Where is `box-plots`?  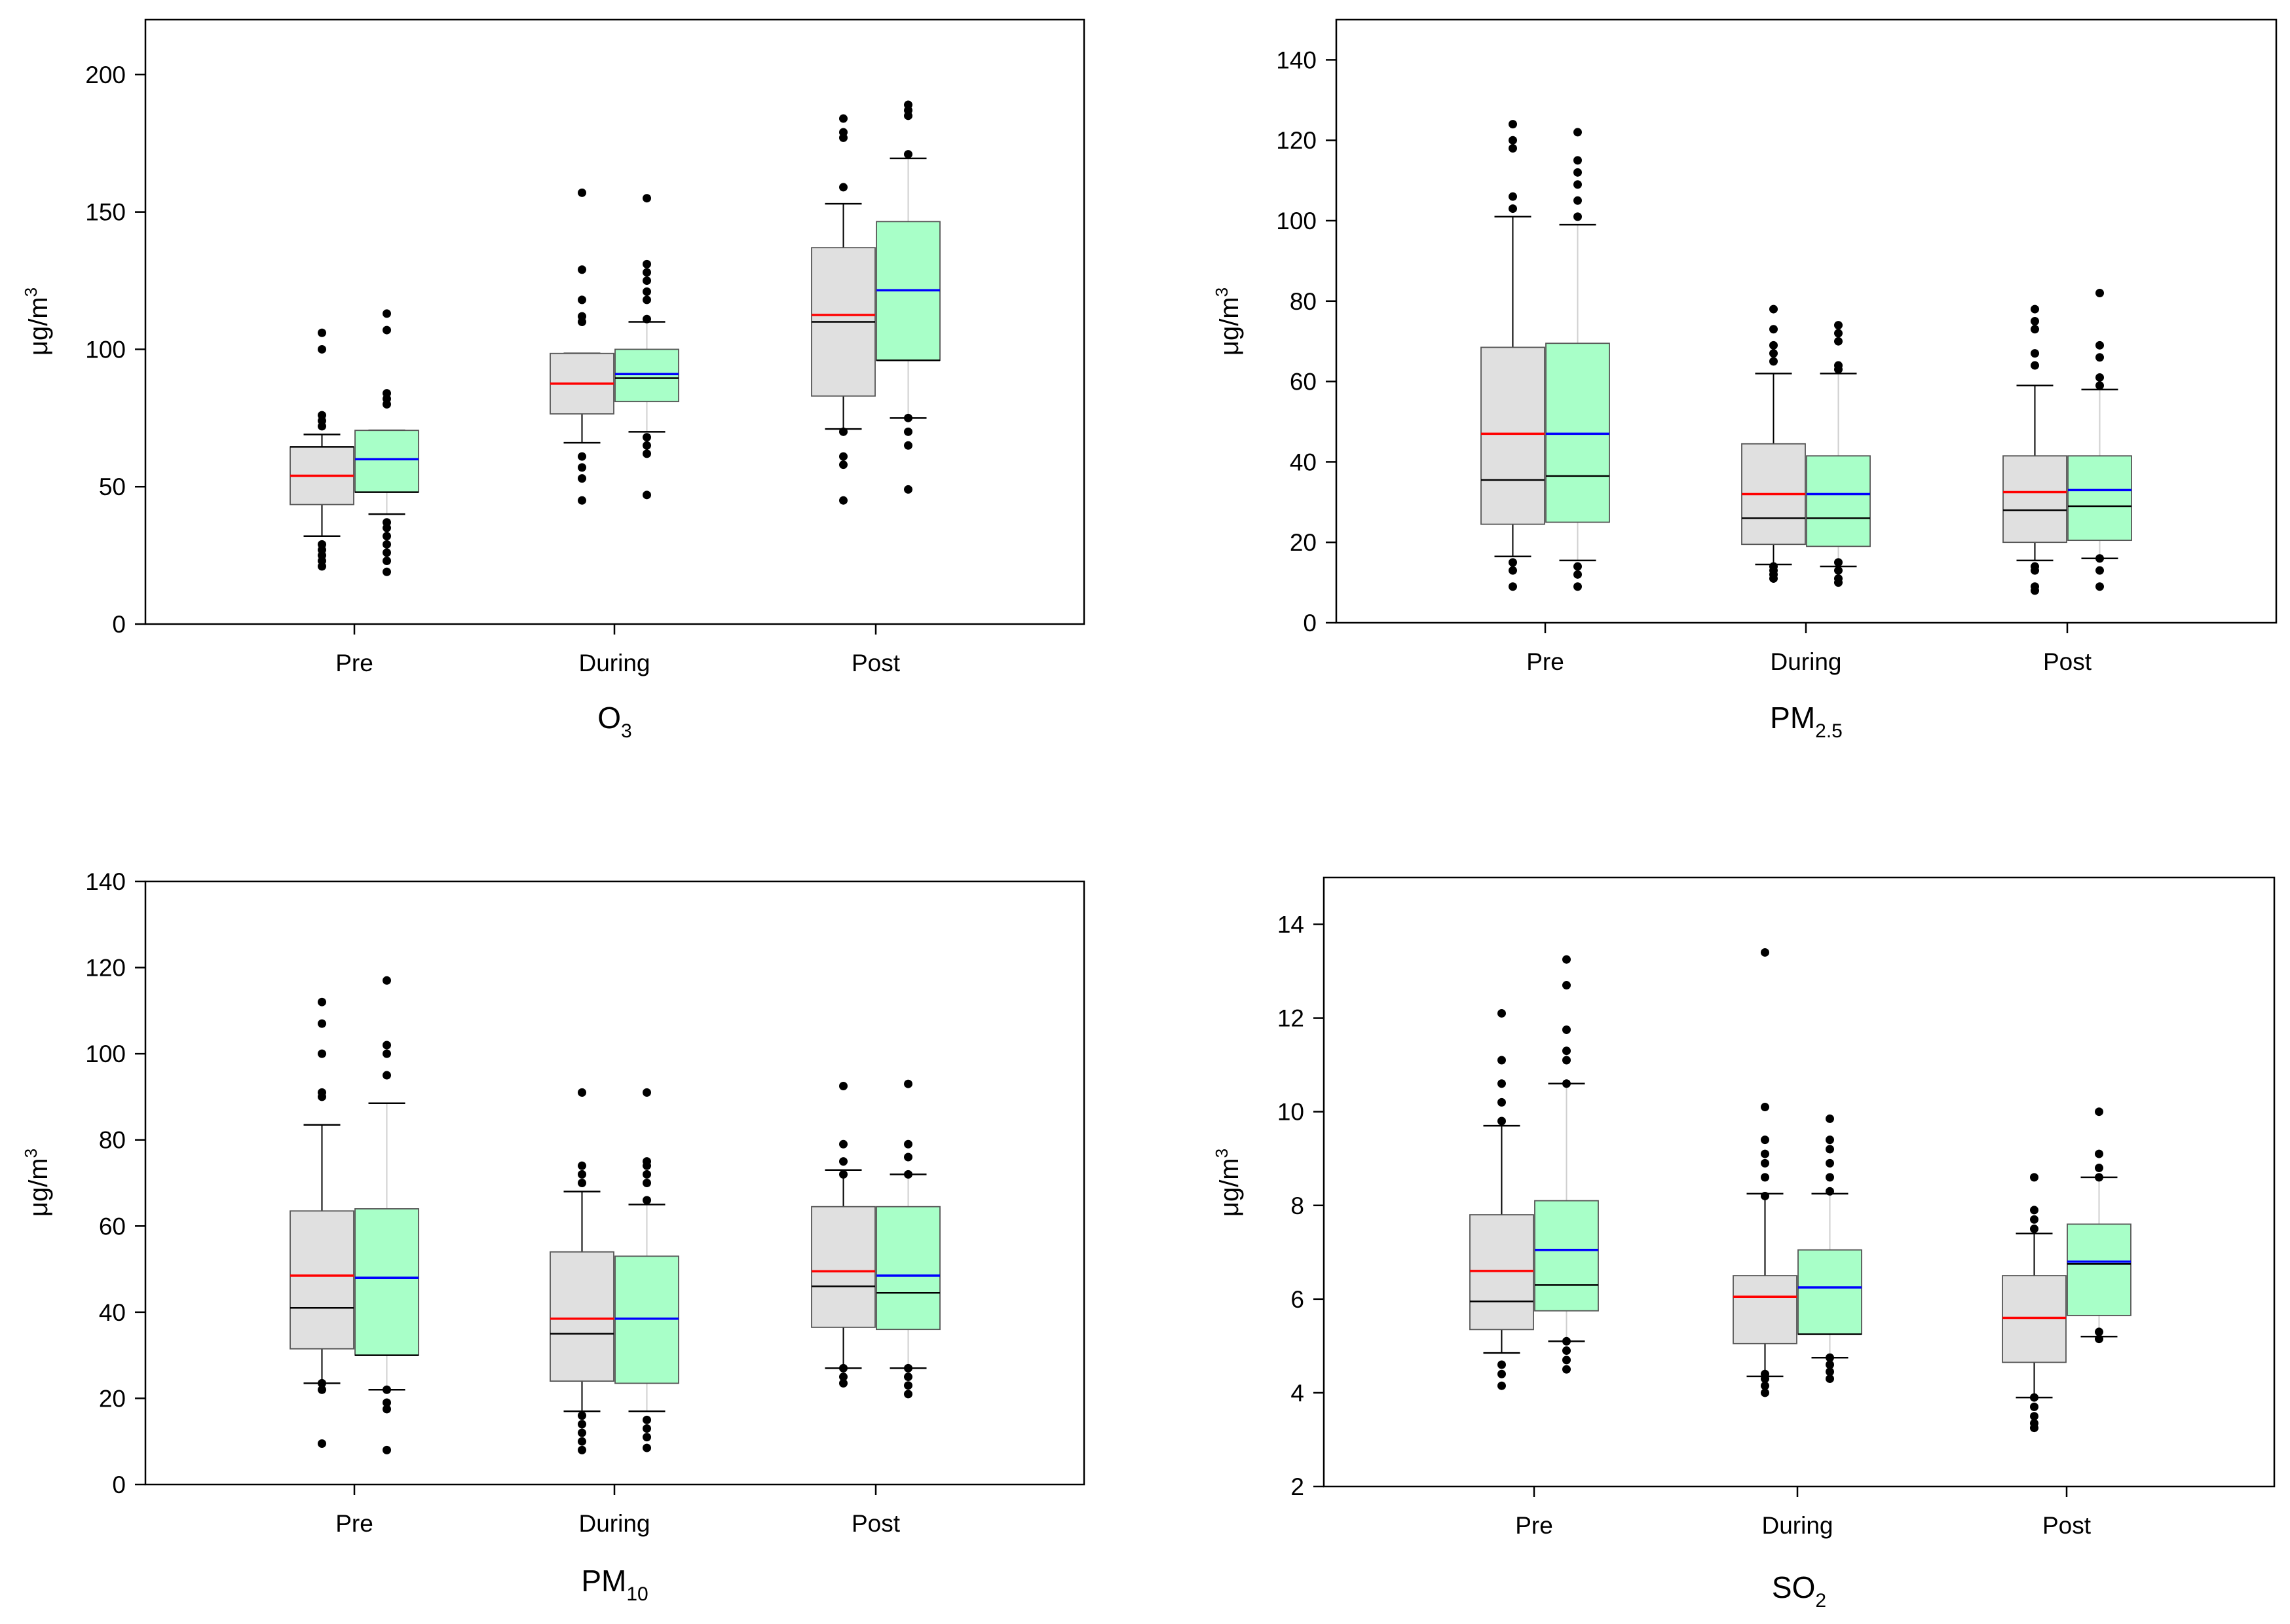
box-plots is located at coordinates (1800, 1190).